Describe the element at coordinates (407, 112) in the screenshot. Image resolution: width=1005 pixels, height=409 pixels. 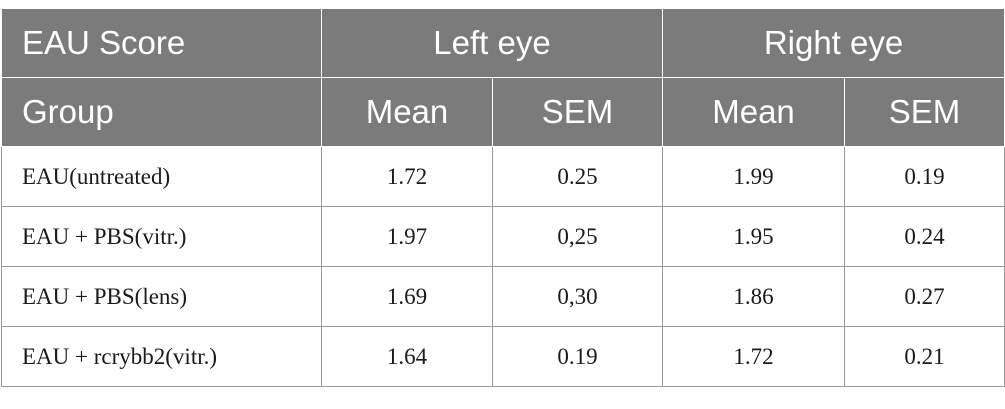
I see `header-left-mean: Mean` at that location.